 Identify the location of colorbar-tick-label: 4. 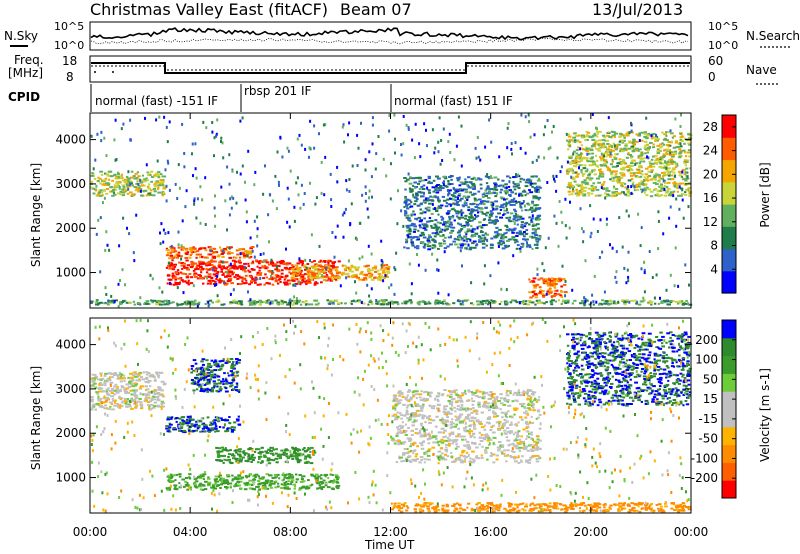
(714, 269).